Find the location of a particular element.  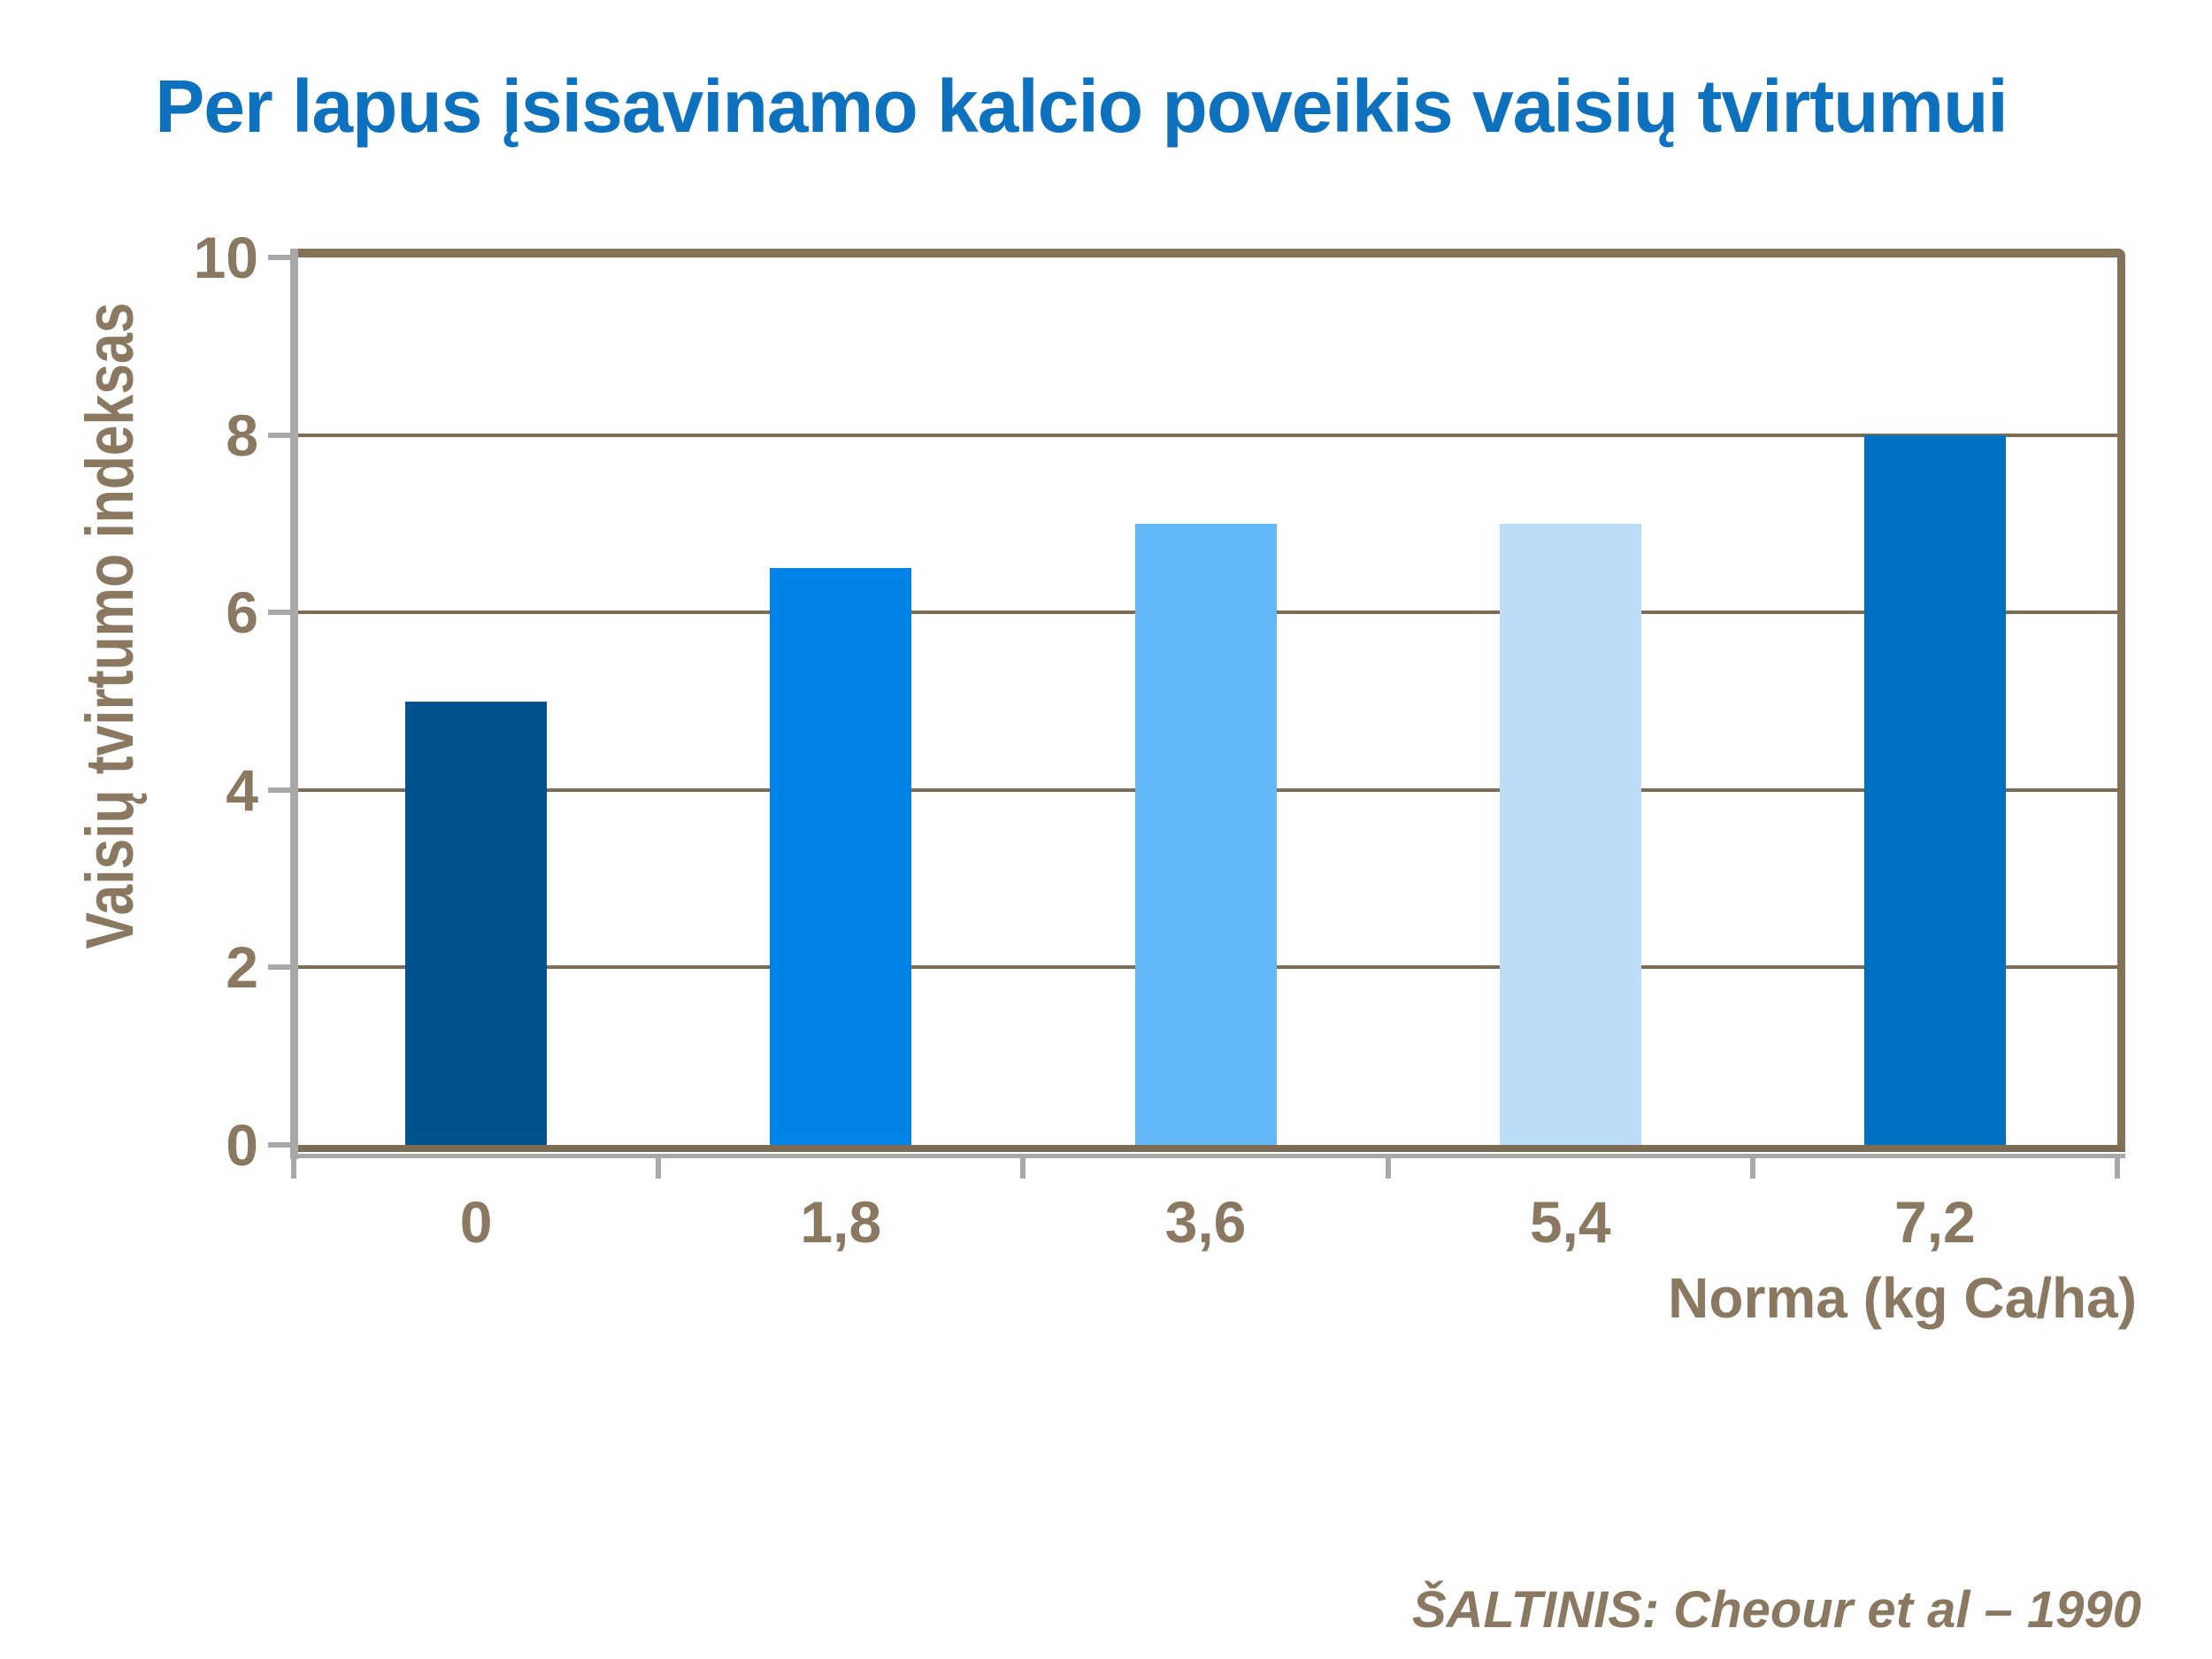

y-tick-label-8: 8 is located at coordinates (242, 435).